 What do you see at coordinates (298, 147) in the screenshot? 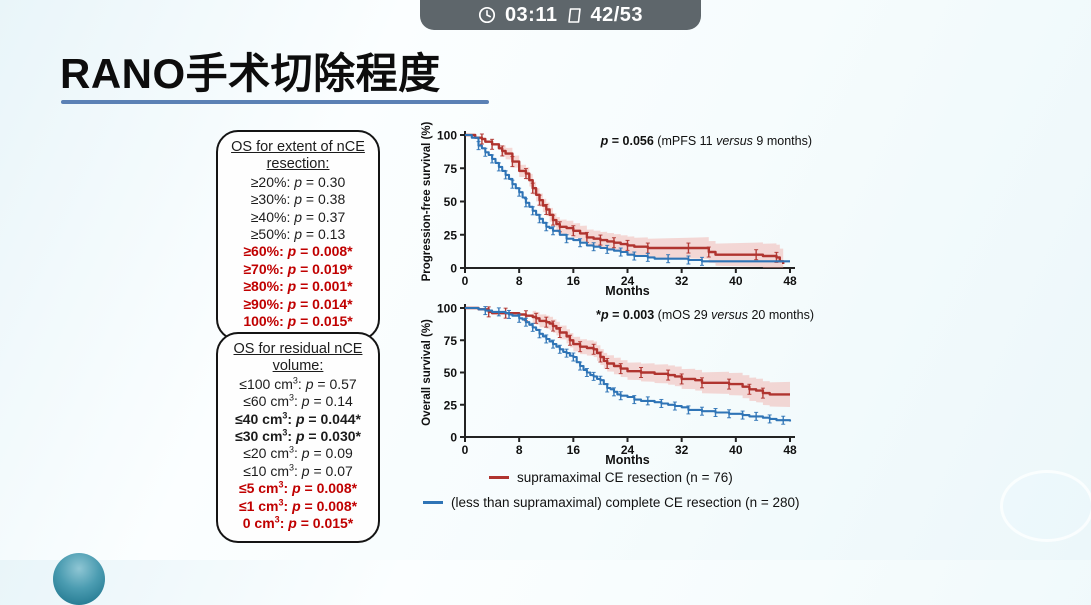
I see `stat-box-heading: OS for extent of nCE` at bounding box center [298, 147].